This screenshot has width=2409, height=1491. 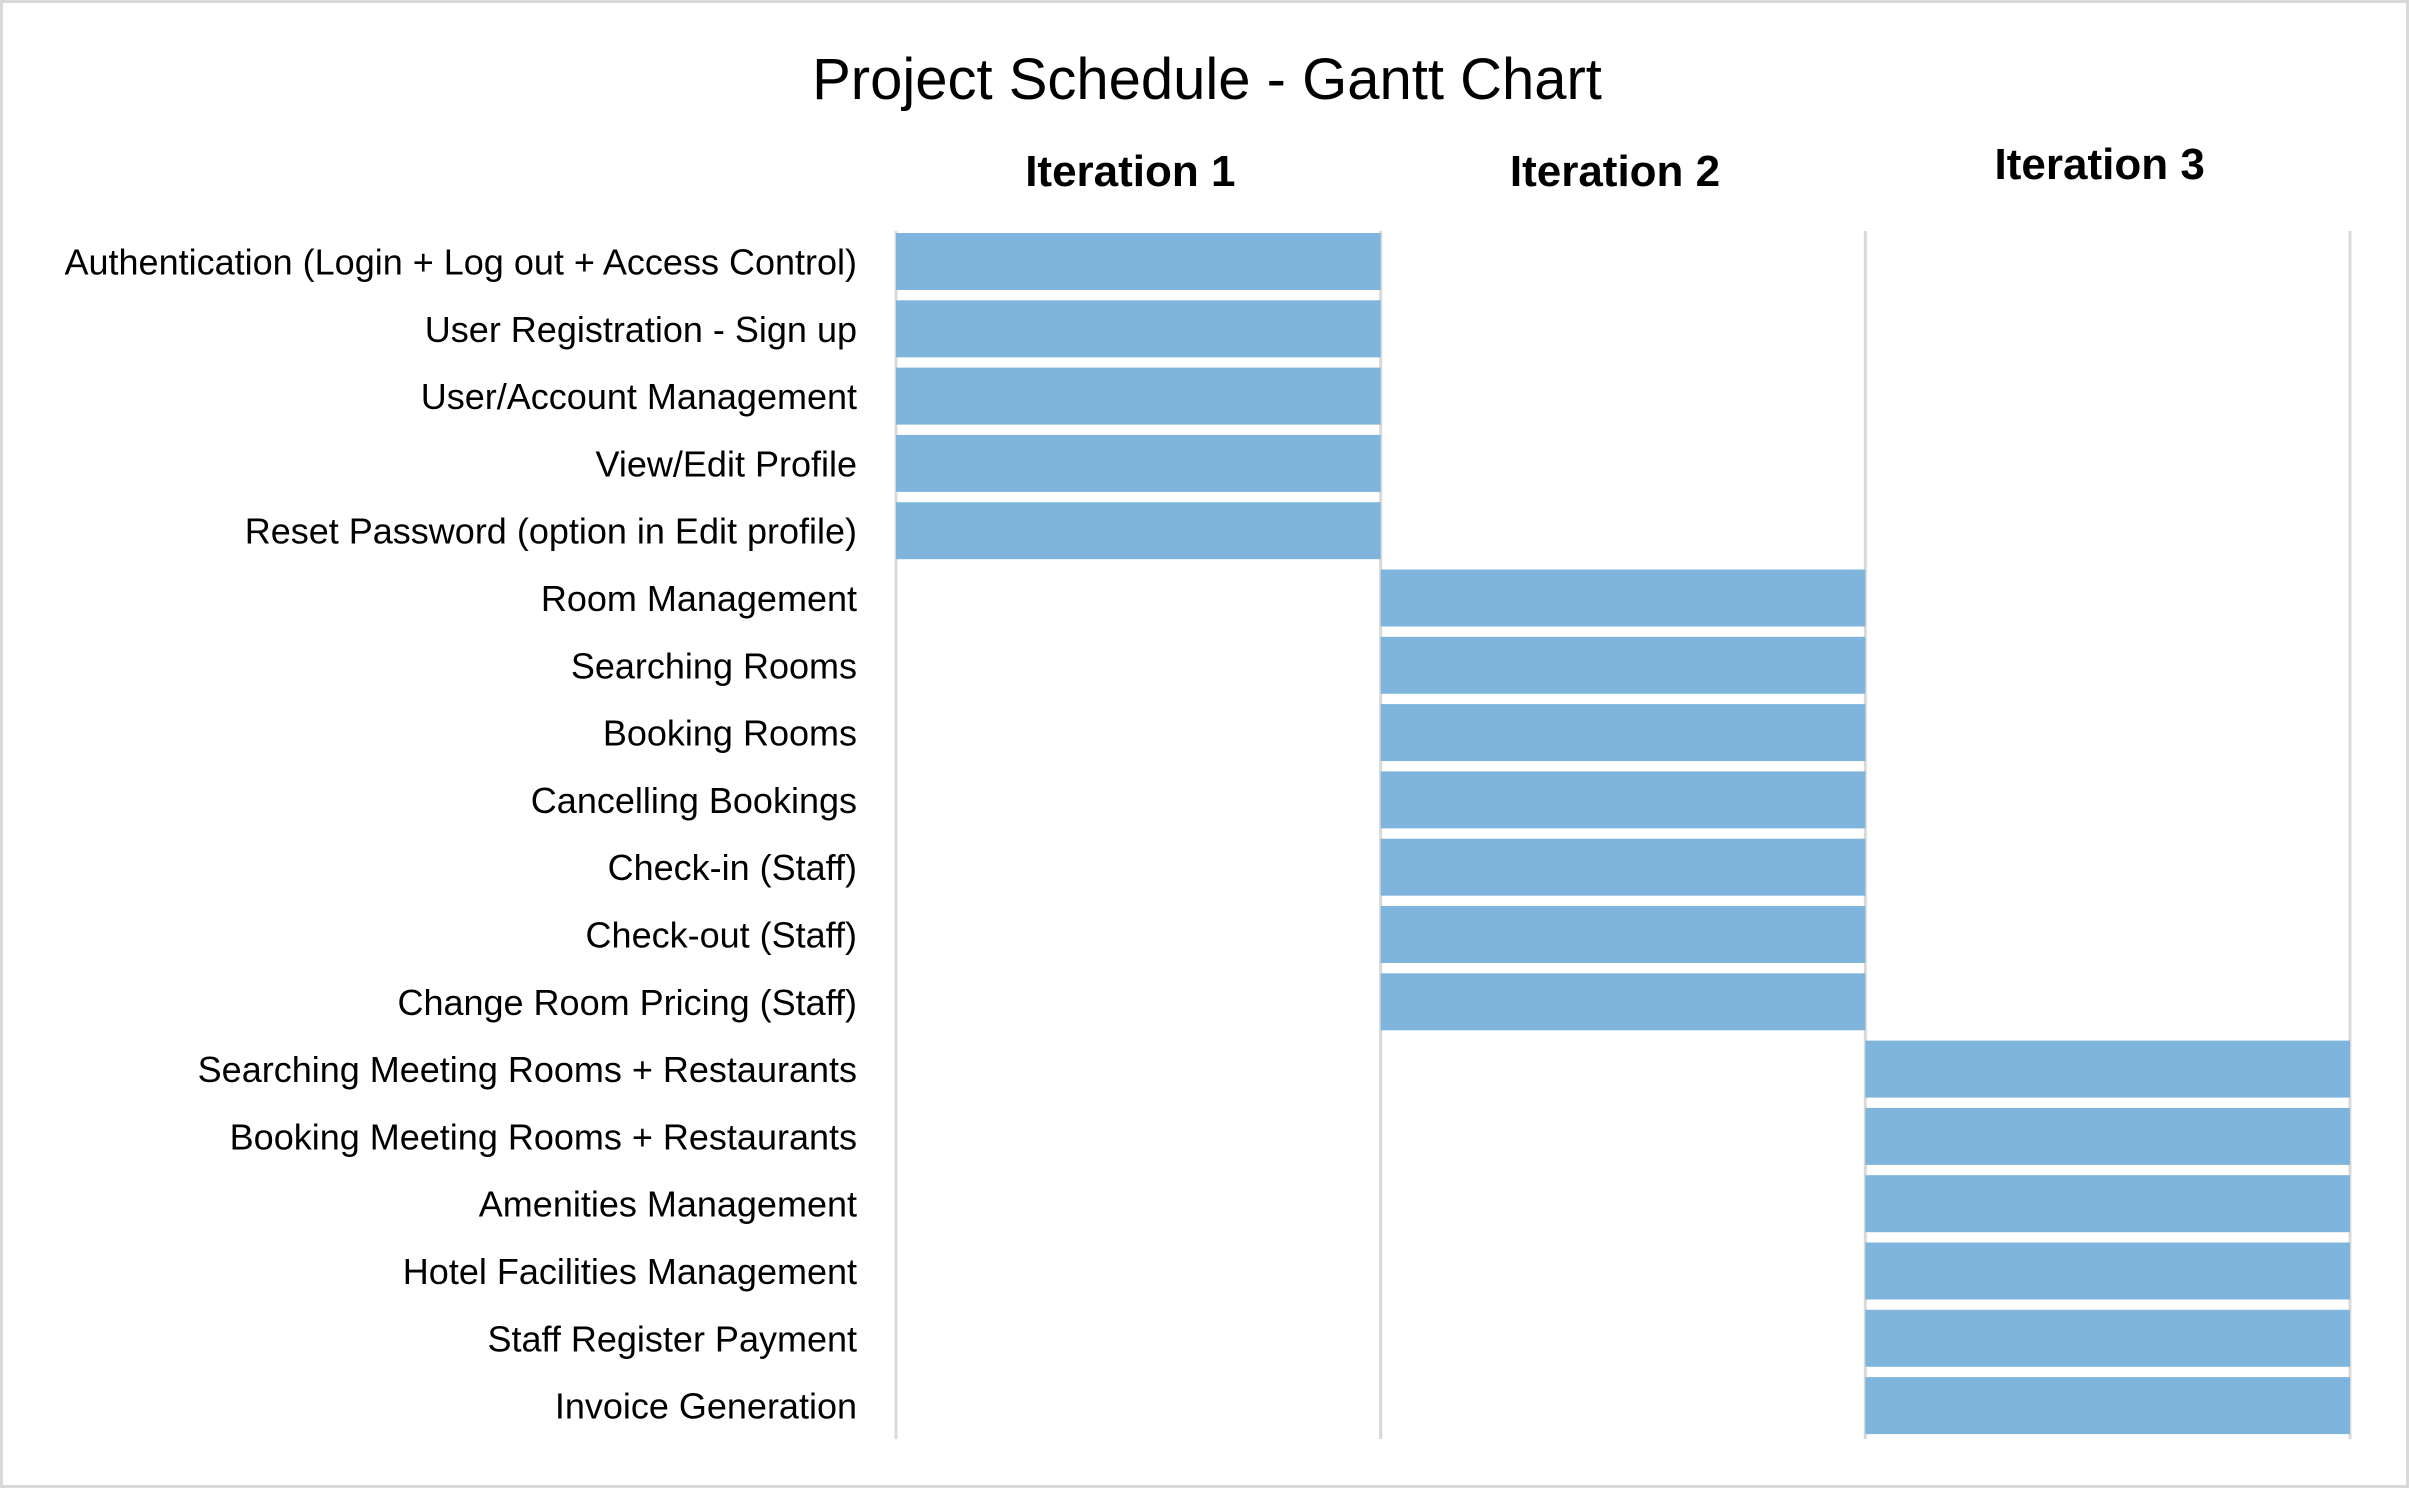 I want to click on task-label: Cancelling Bookings, so click(x=694, y=800).